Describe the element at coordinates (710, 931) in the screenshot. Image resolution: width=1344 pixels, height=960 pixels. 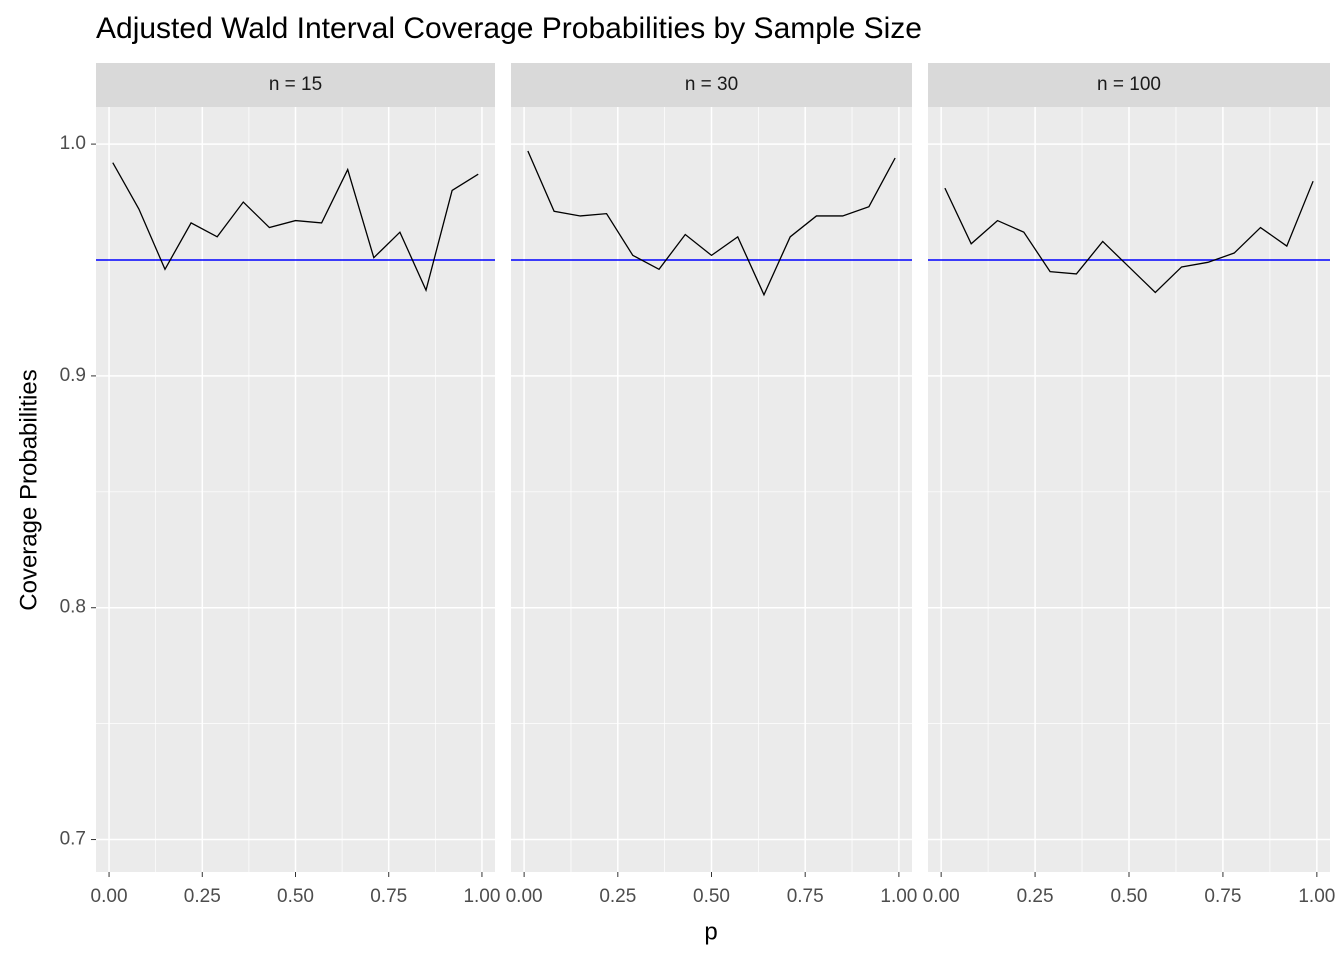
I see `x-axis-label: p` at that location.